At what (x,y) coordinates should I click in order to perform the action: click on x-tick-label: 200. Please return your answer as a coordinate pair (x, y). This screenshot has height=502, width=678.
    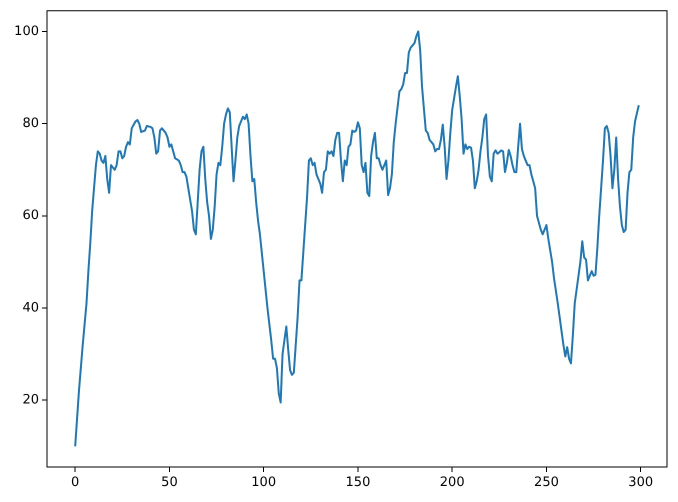
    Looking at the image, I should click on (452, 482).